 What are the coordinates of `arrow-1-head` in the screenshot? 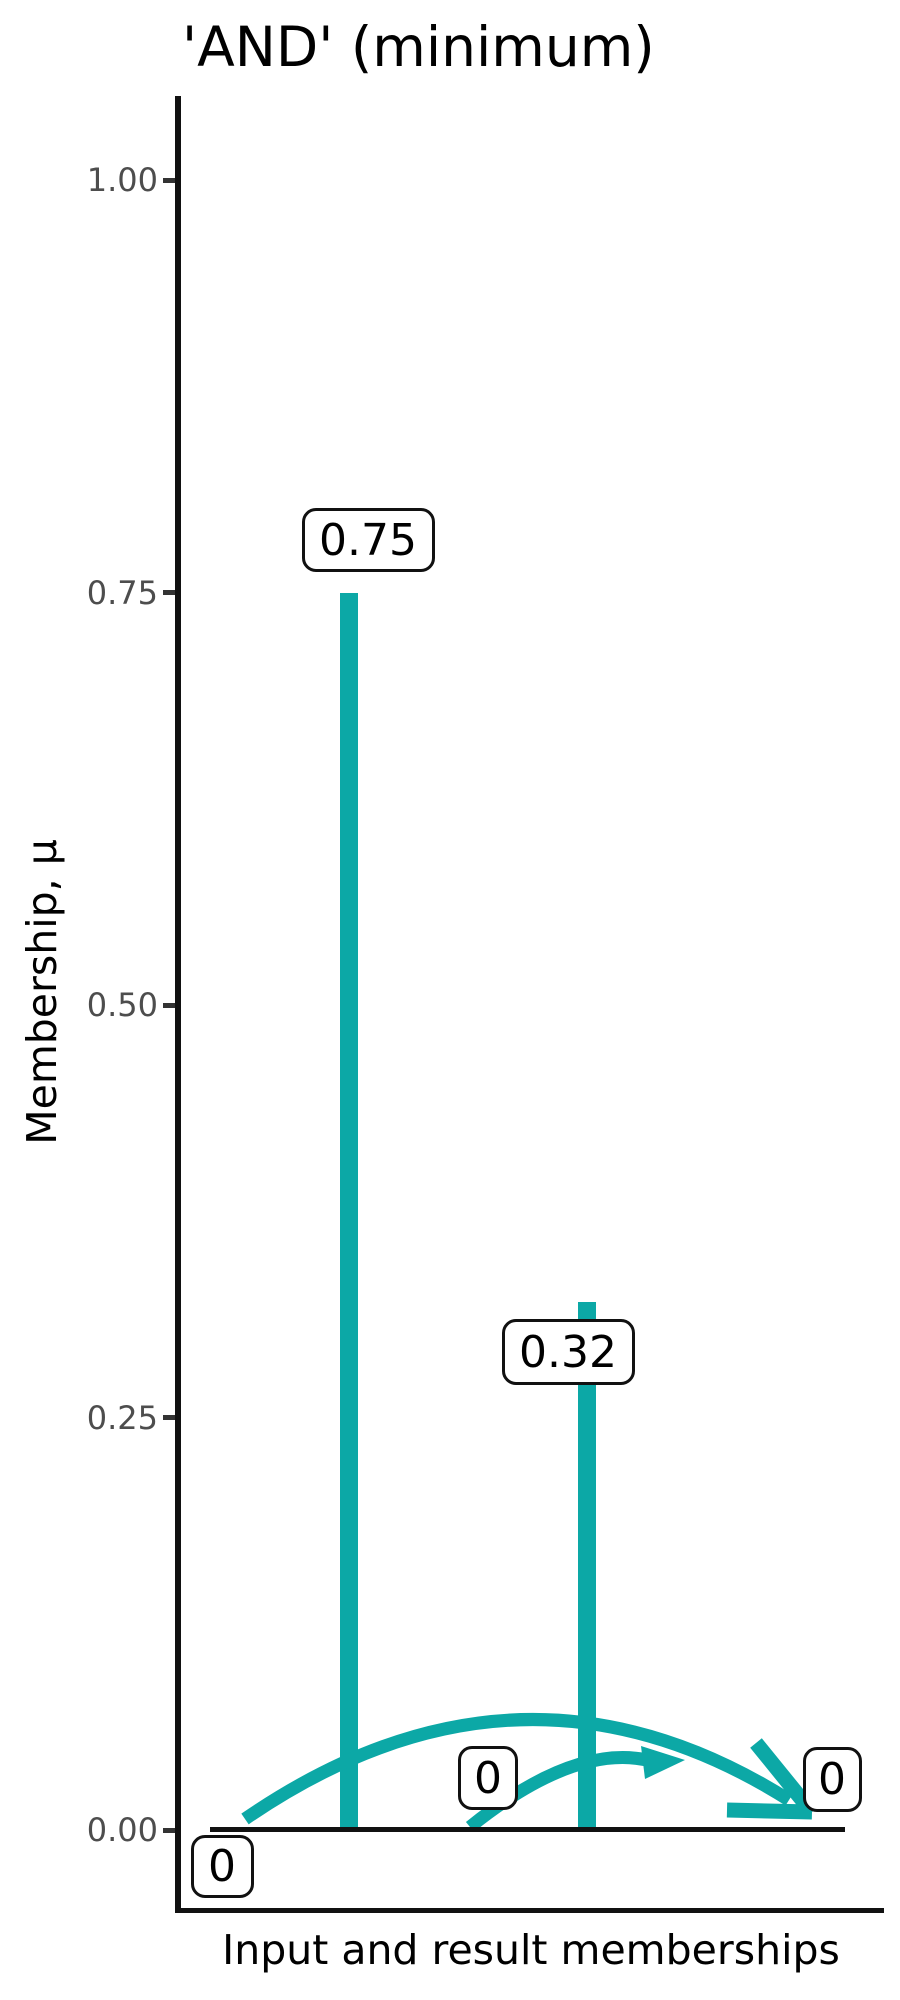 It's located at (772, 1779).